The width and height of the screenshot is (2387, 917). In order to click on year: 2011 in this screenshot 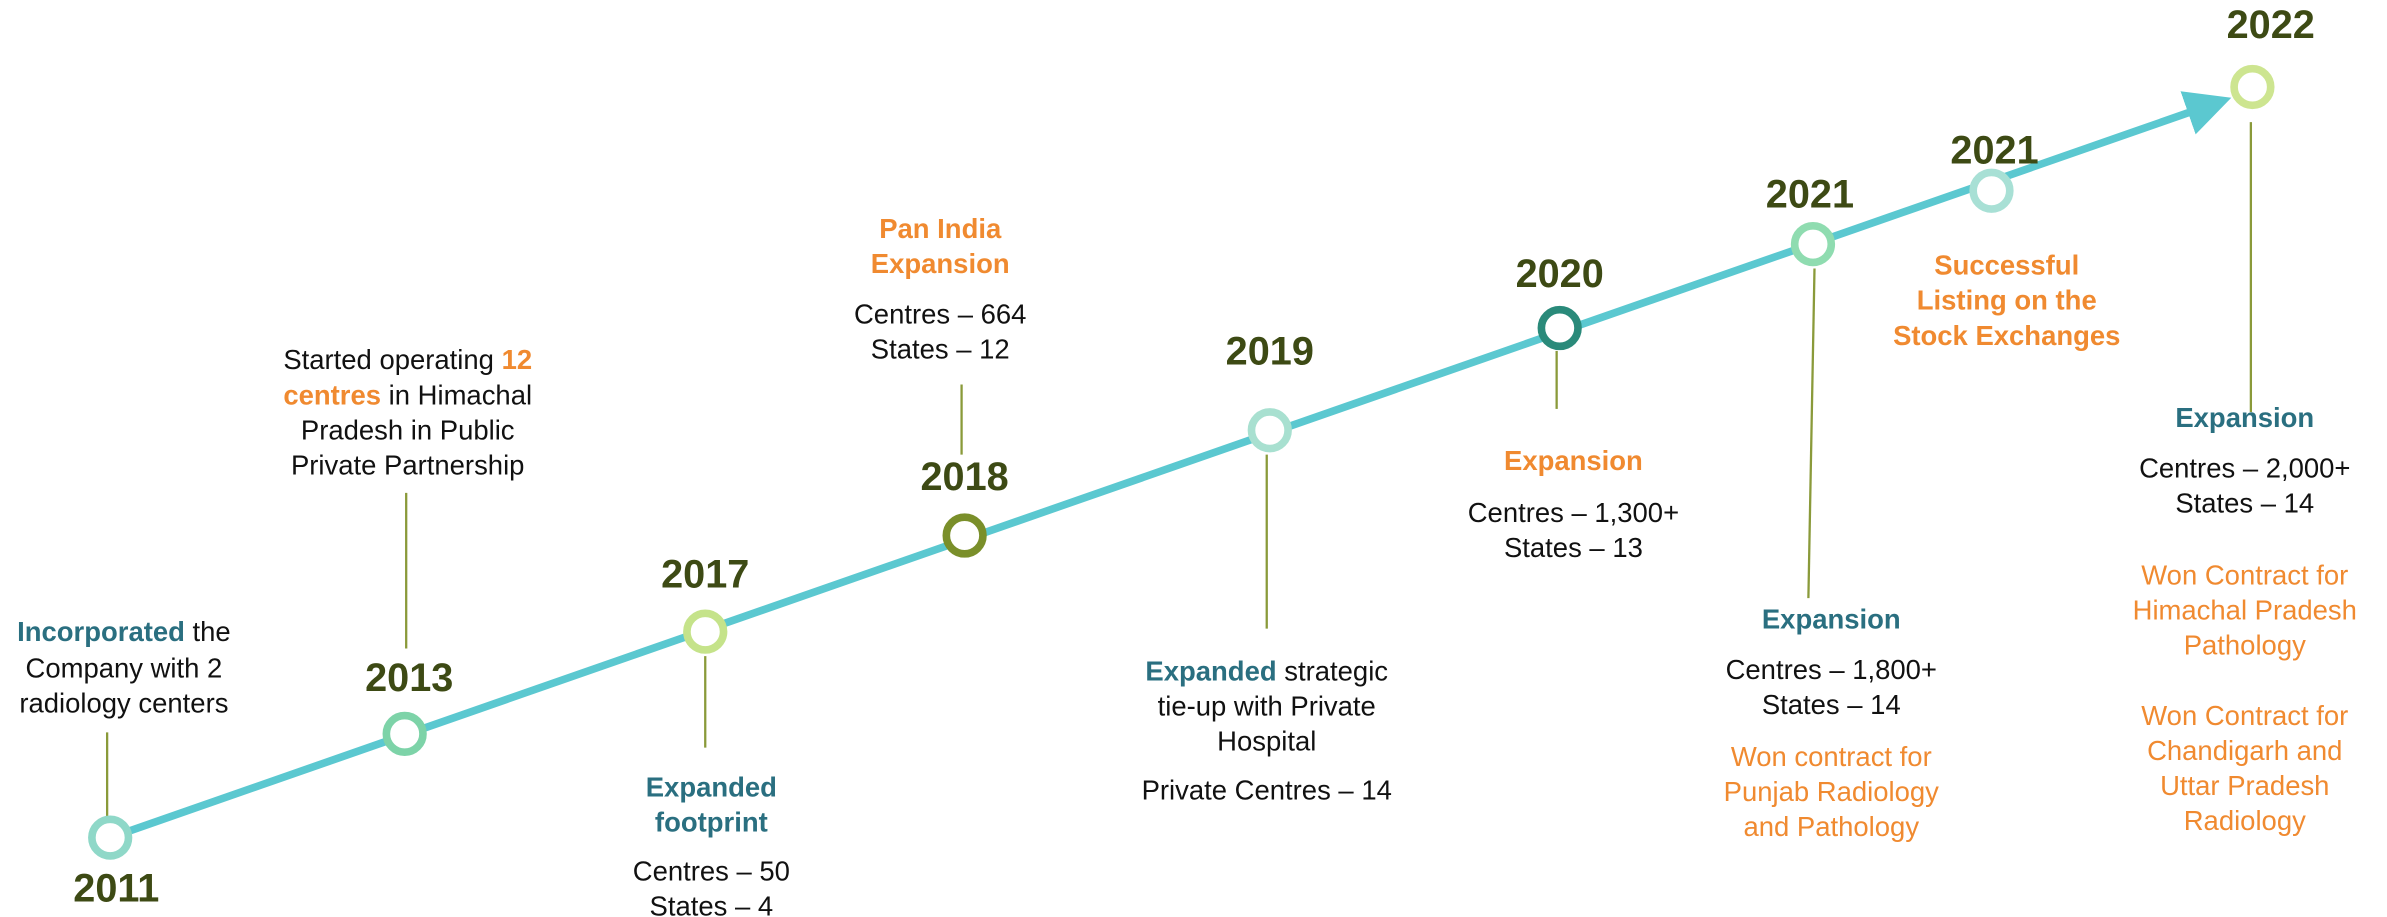, I will do `click(116, 889)`.